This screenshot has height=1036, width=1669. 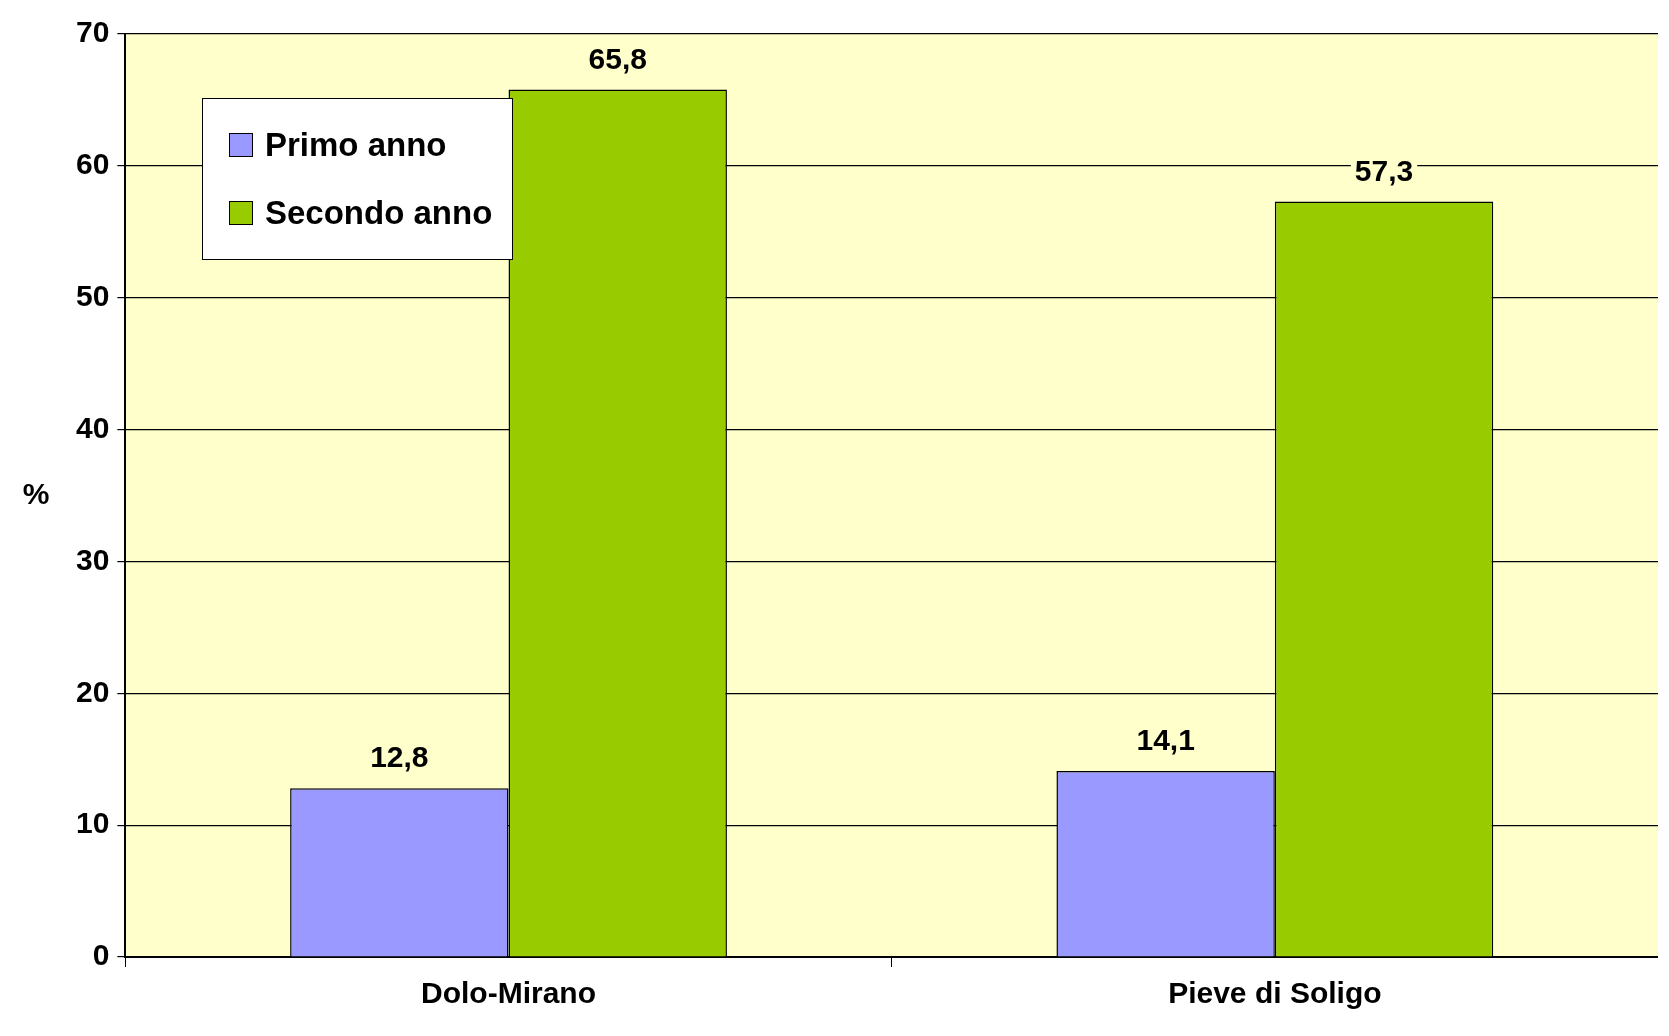 What do you see at coordinates (1384, 170) in the screenshot?
I see `data-label: 57,3` at bounding box center [1384, 170].